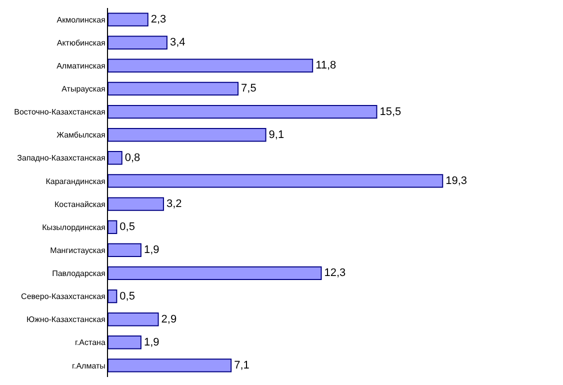 This screenshot has height=385, width=563. Describe the element at coordinates (81, 43) in the screenshot. I see `y-tick-label: Актюбинская` at that location.